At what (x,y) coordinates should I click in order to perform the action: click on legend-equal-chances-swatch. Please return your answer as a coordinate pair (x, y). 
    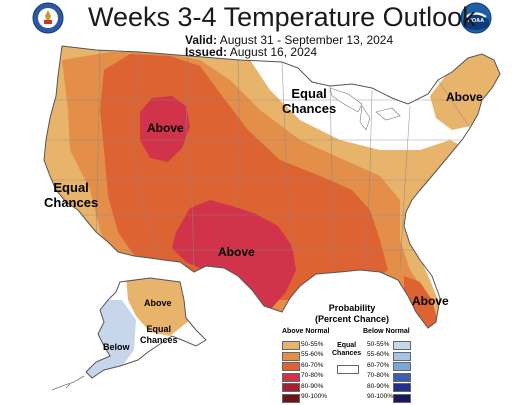
    Looking at the image, I should click on (348, 369).